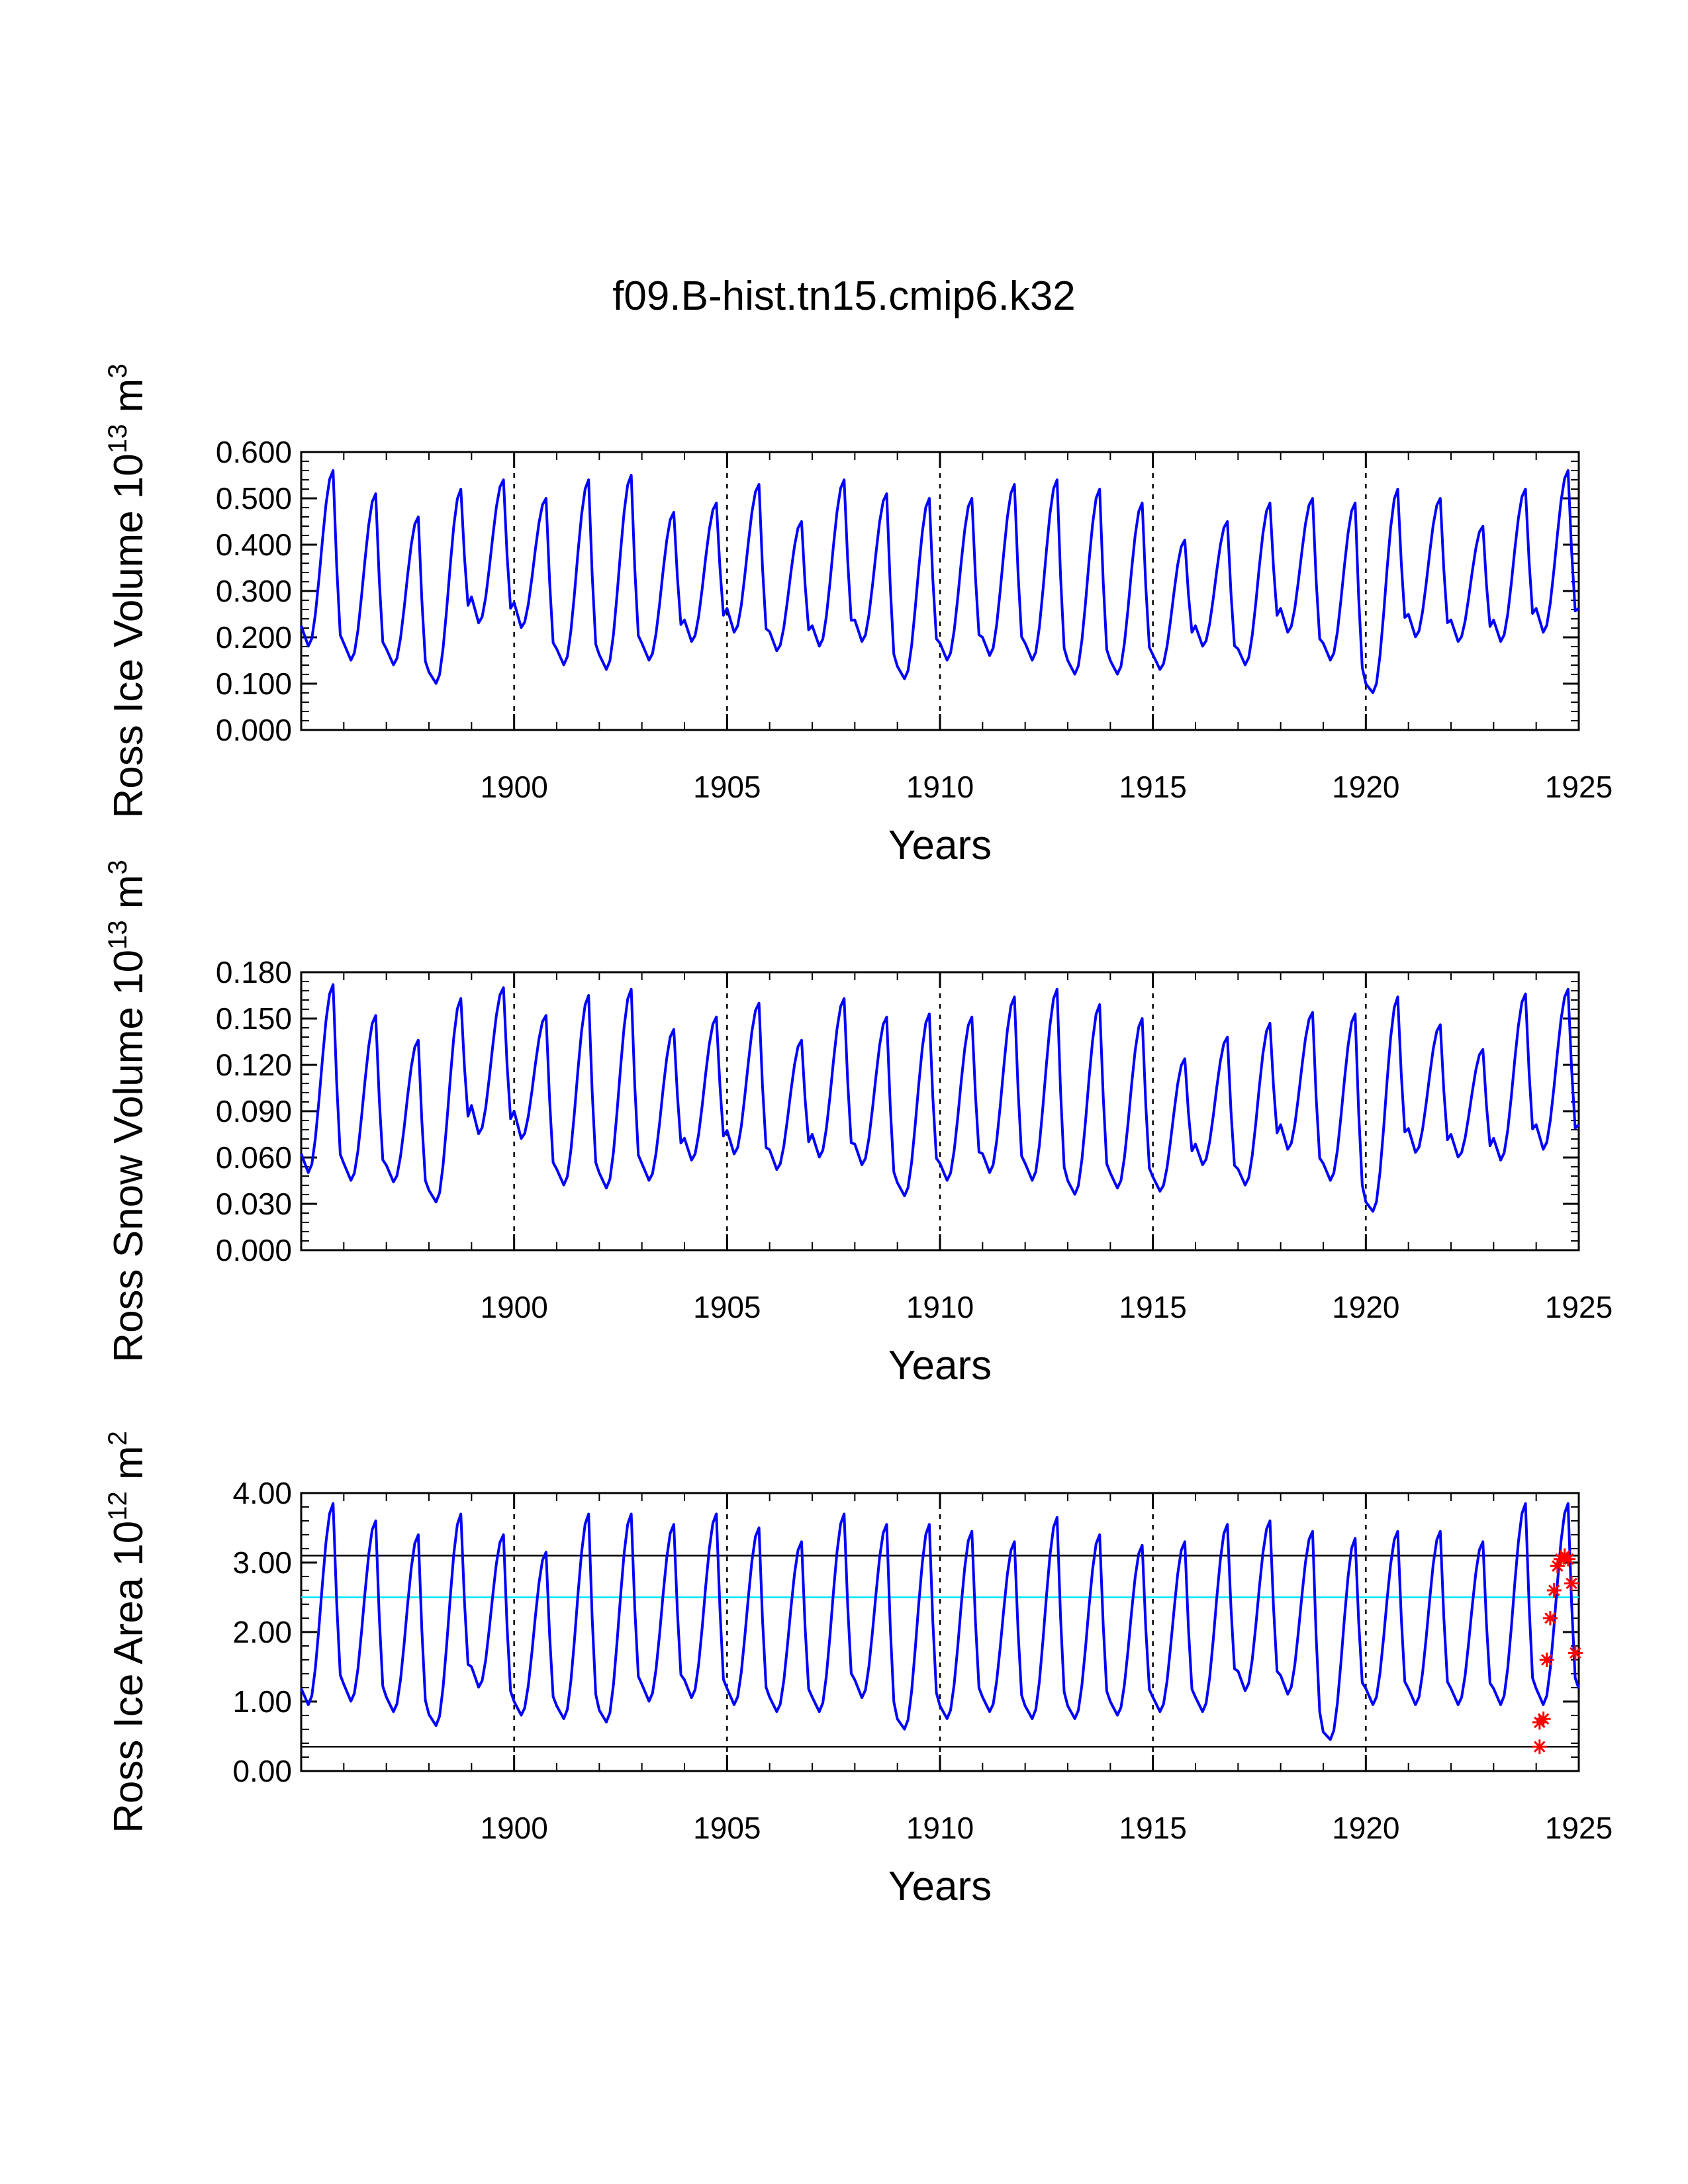  I want to click on y-axis-label: Ross Ice Area 1012 m2, so click(127, 1632).